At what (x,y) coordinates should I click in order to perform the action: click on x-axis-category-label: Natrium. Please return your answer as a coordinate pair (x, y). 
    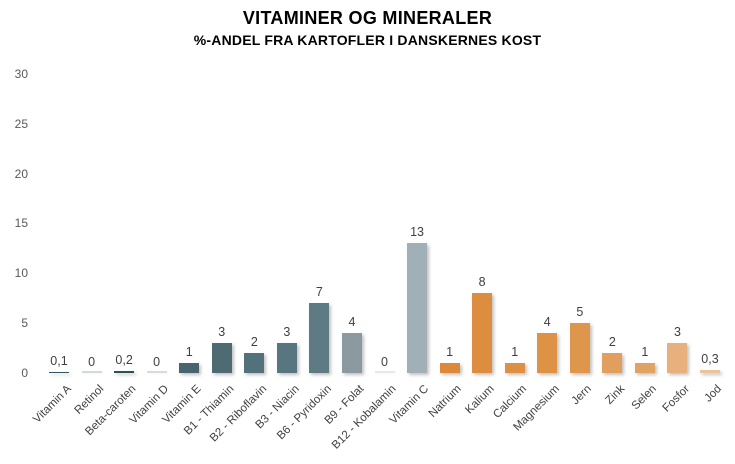
    Looking at the image, I should click on (446, 401).